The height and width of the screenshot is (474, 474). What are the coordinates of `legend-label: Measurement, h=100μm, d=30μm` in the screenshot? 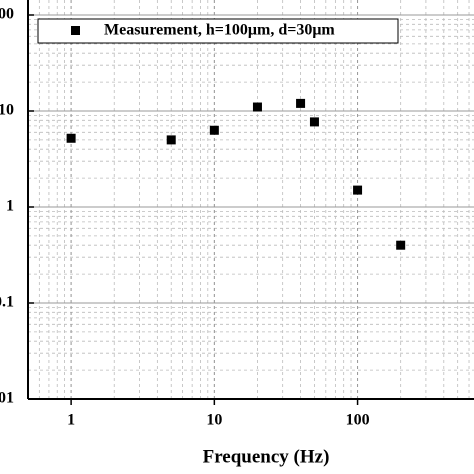 It's located at (219, 30).